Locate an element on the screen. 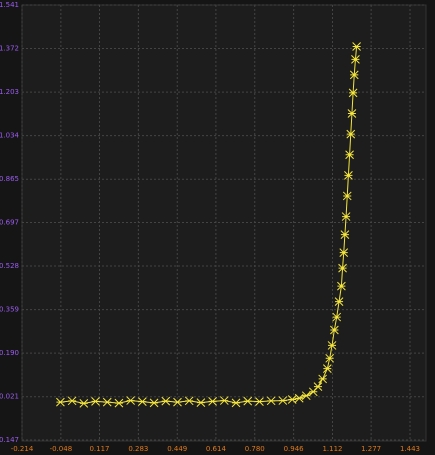 Image resolution: width=435 pixels, height=455 pixels. y-tick-label: 0.359 is located at coordinates (9, 310).